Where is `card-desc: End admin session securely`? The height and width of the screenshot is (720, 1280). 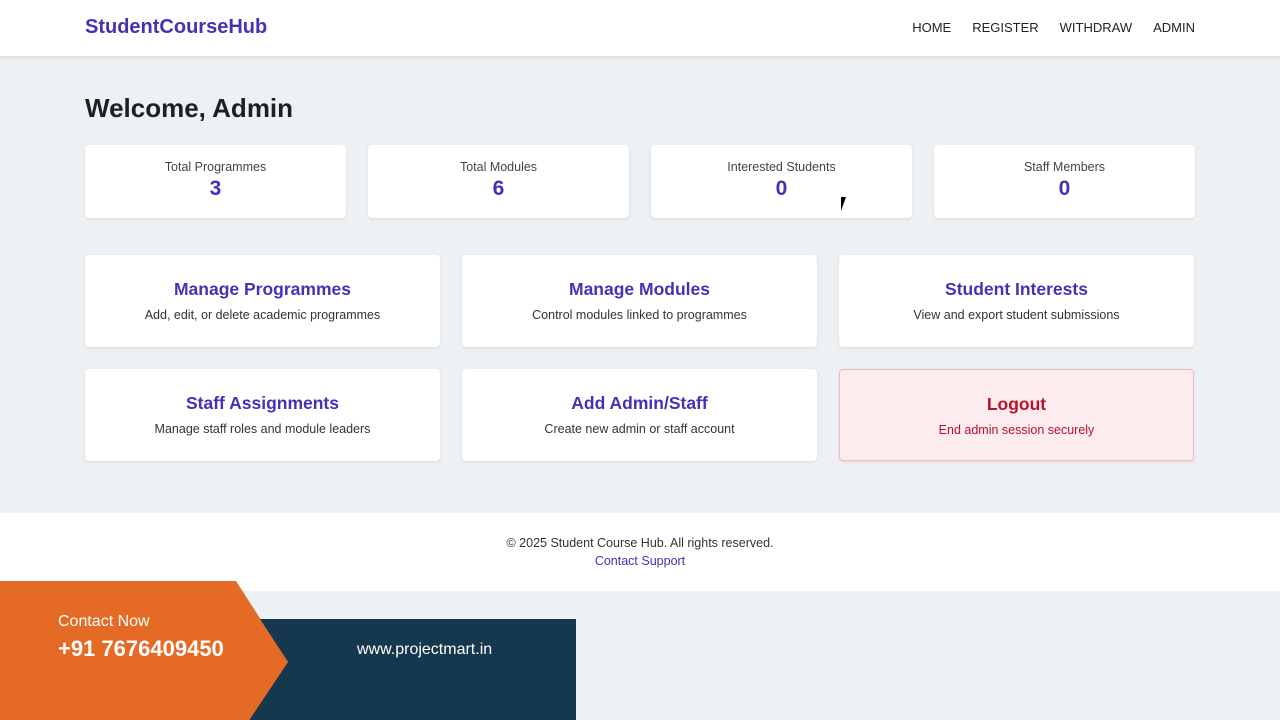
card-desc: End admin session securely is located at coordinates (1016, 430).